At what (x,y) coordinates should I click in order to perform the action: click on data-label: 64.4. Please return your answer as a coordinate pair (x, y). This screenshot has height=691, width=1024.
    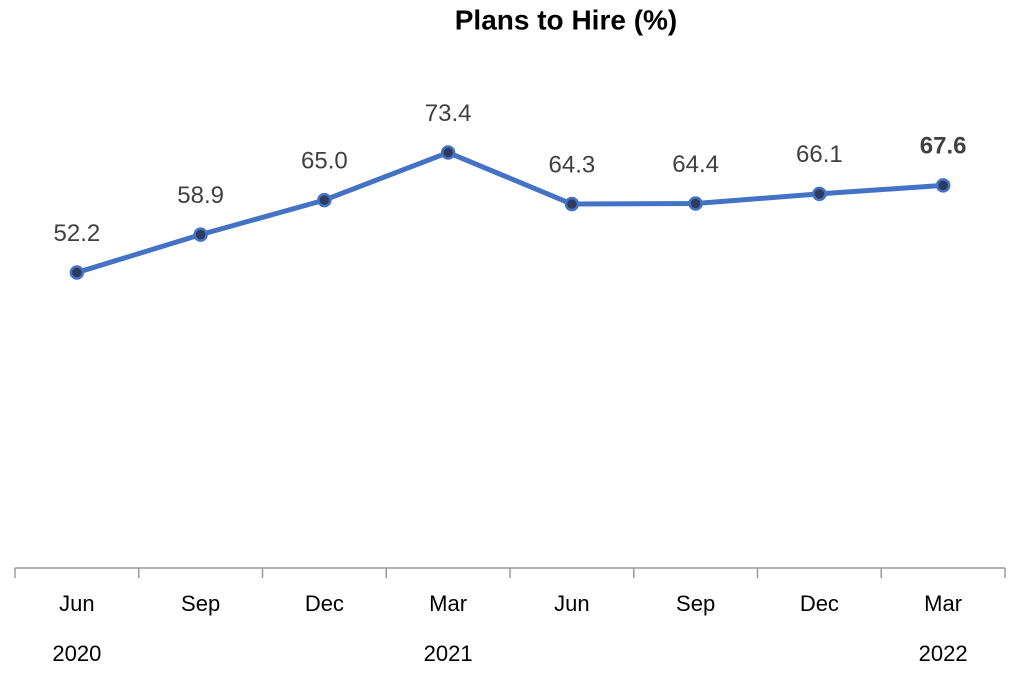
    Looking at the image, I should click on (695, 164).